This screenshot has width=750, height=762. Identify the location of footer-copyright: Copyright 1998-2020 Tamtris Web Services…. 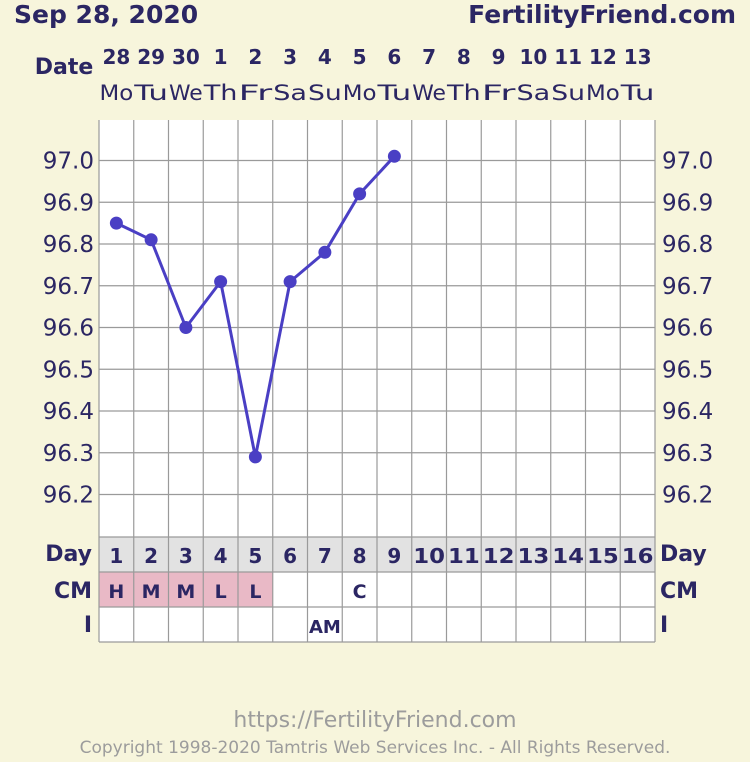
(375, 748).